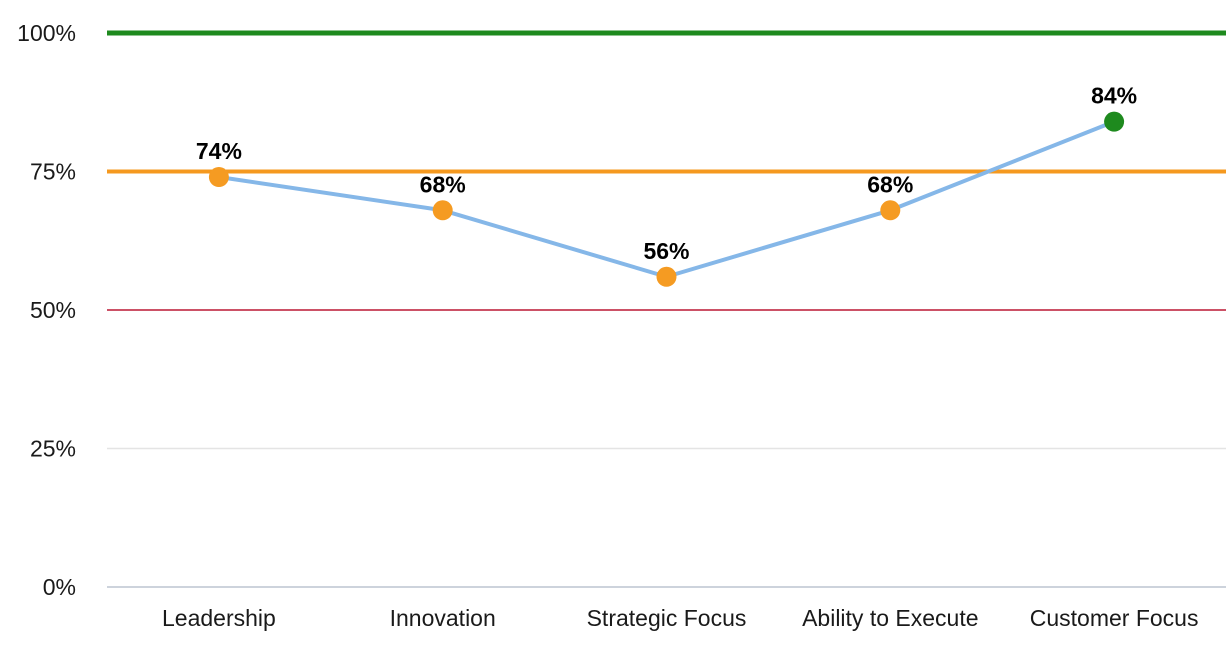  I want to click on y-tick-label: 25%, so click(53, 449).